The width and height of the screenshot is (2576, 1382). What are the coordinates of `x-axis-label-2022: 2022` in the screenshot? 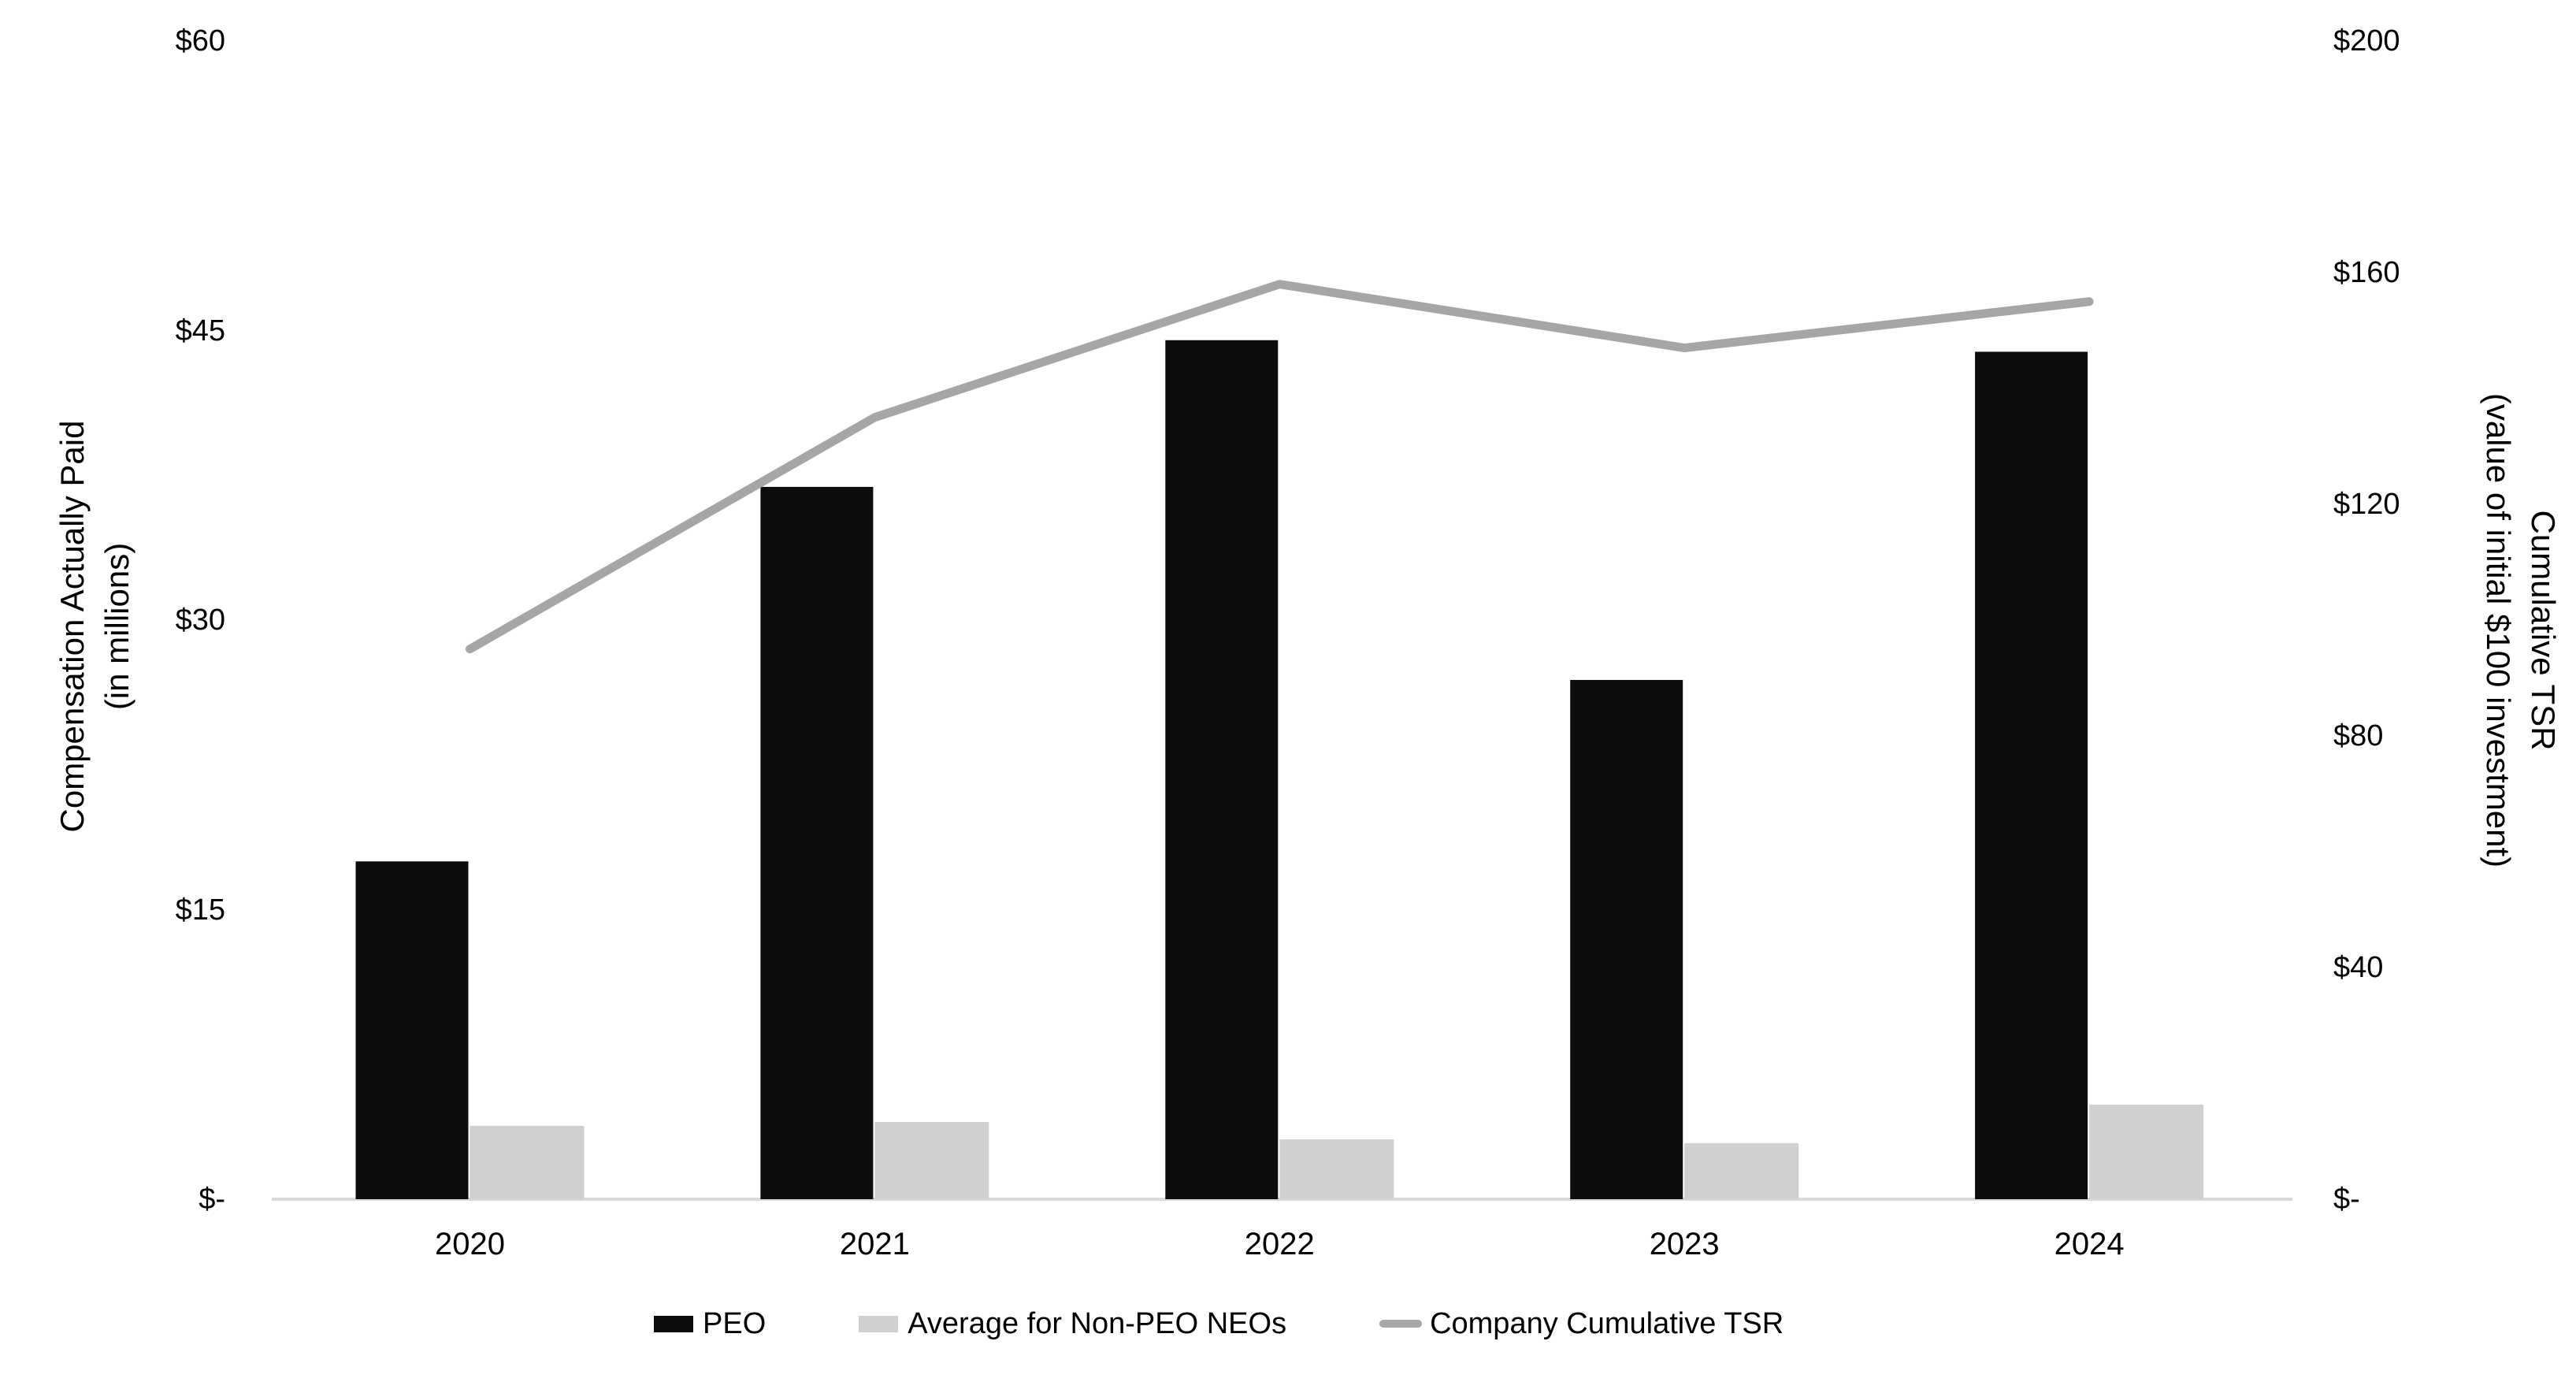 It's located at (1279, 1244).